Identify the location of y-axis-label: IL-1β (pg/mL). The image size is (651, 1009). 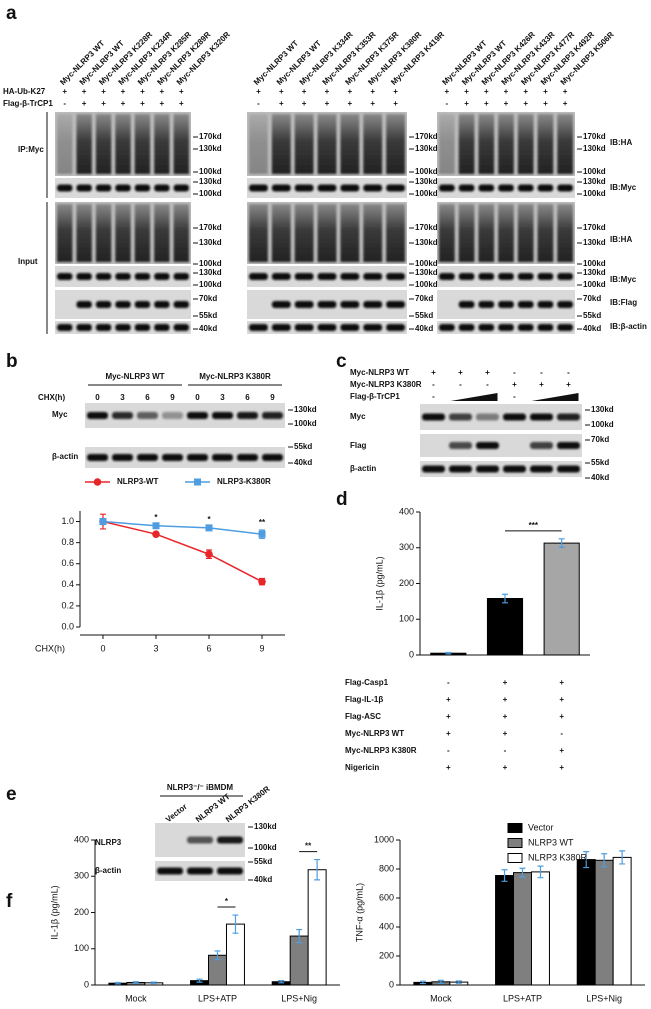
(379, 583).